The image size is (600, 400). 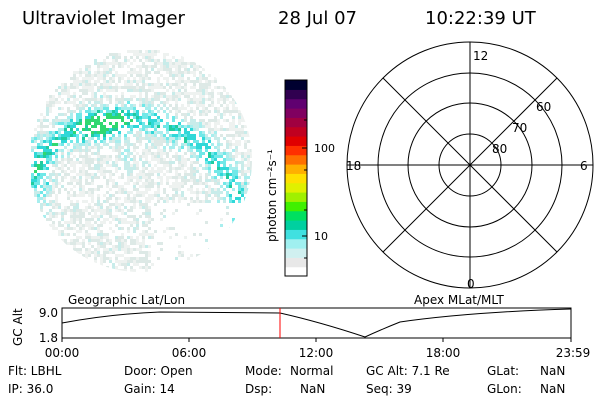 I want to click on x-tick-1800: 18:00, so click(x=443, y=353).